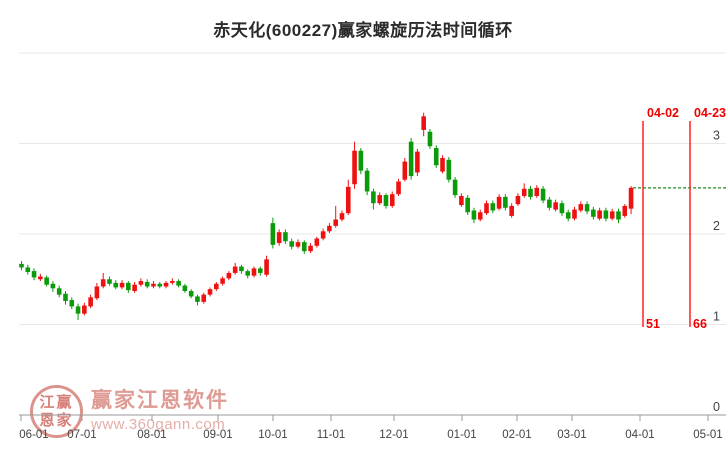  What do you see at coordinates (158, 425) in the screenshot?
I see `watermark-url: www.360gann.com` at bounding box center [158, 425].